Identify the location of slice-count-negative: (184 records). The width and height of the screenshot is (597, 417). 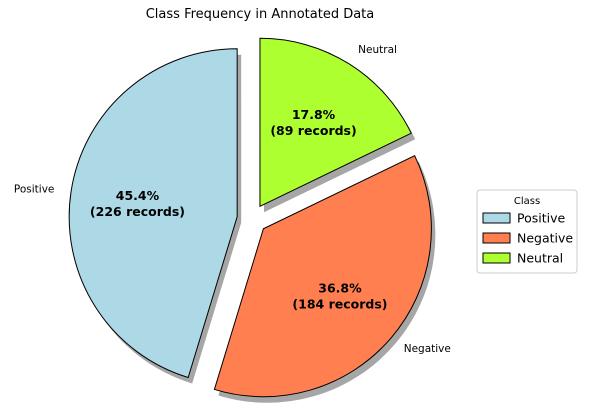
(339, 303).